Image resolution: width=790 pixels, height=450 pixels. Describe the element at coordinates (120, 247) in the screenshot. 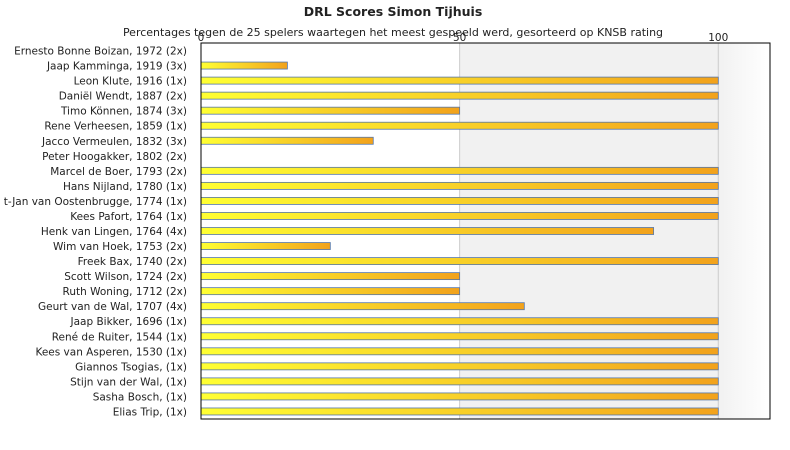

I see `category-label: Wim van Hoek, 1753 (2x)` at that location.